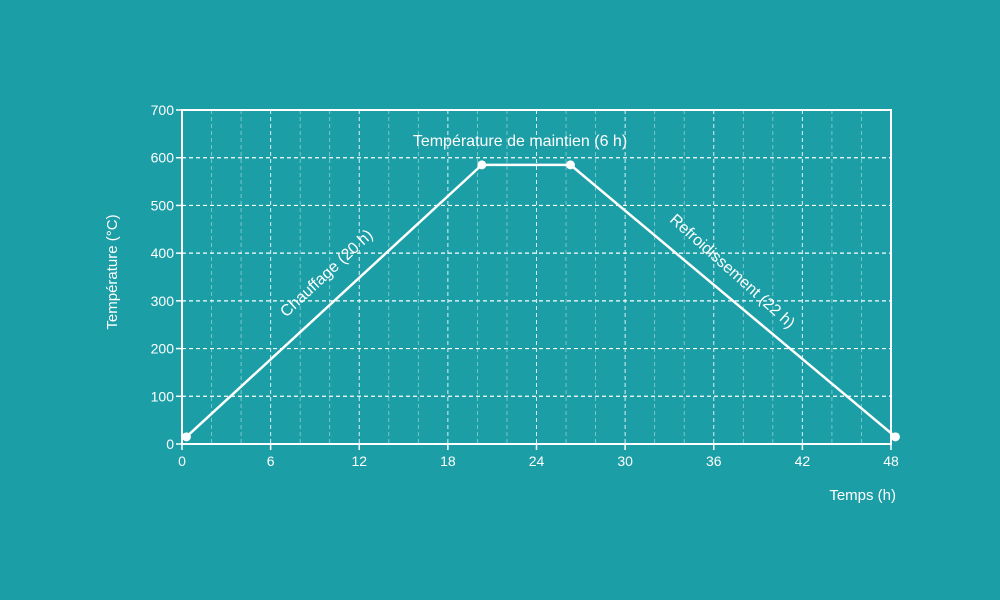  I want to click on annotation-cooling: Refroidissement (22 h), so click(732, 271).